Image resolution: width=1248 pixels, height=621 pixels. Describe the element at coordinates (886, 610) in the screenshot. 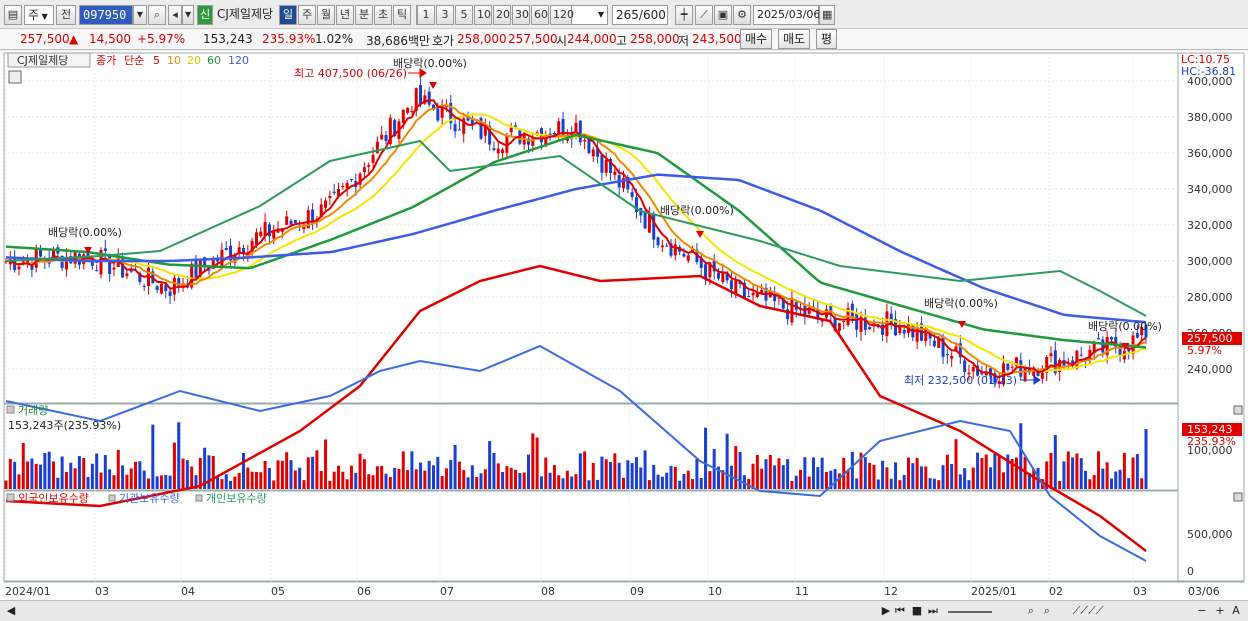

I see `scroll-right-icon: ▶` at that location.